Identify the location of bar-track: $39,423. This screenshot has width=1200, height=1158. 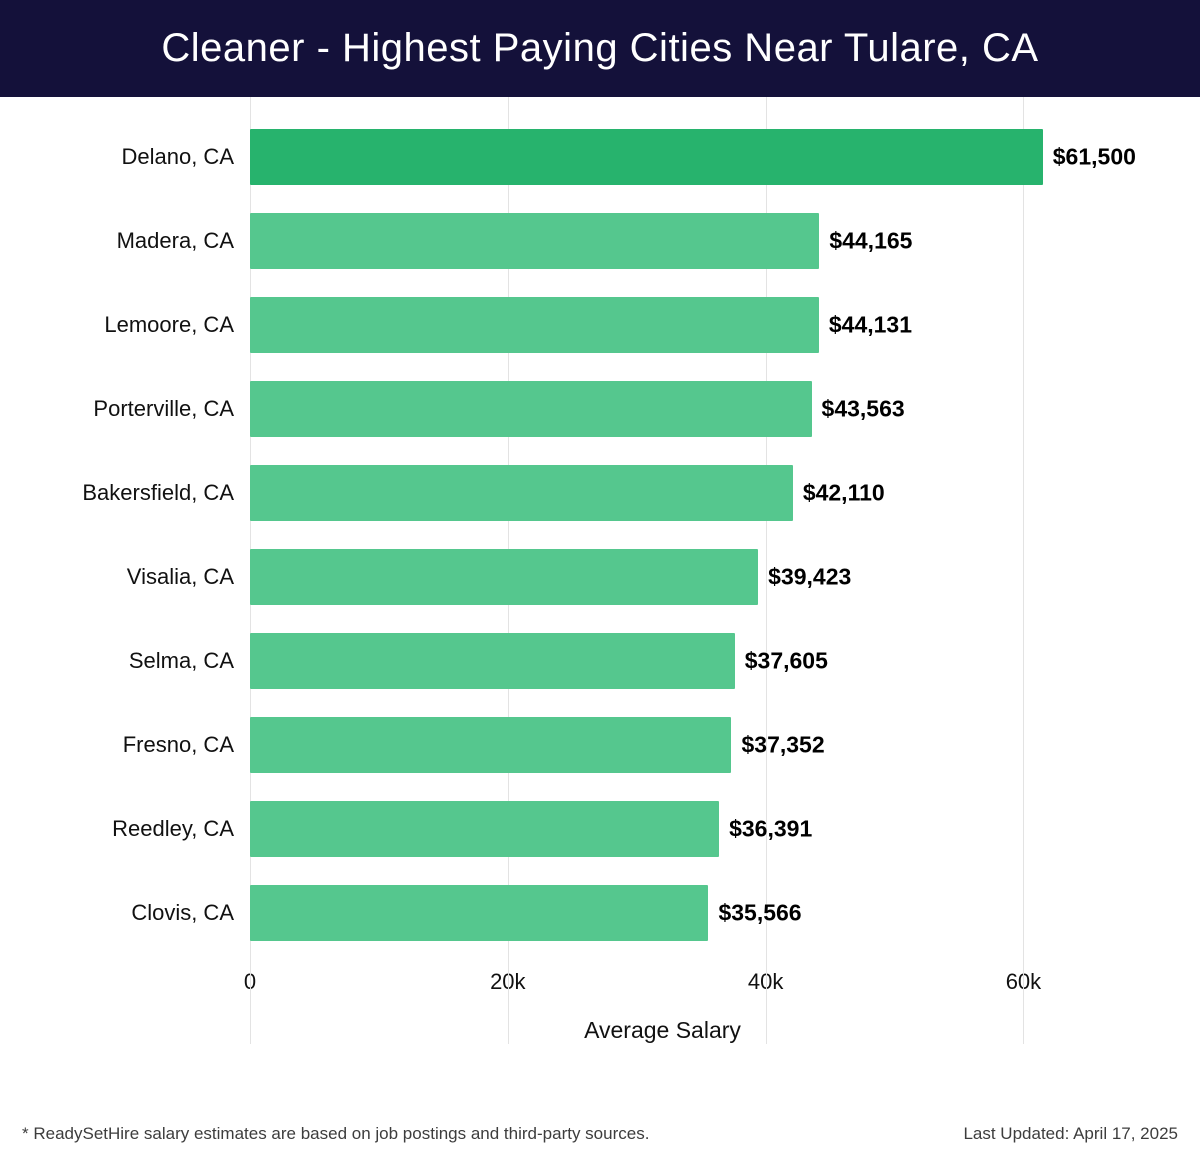
(662, 577).